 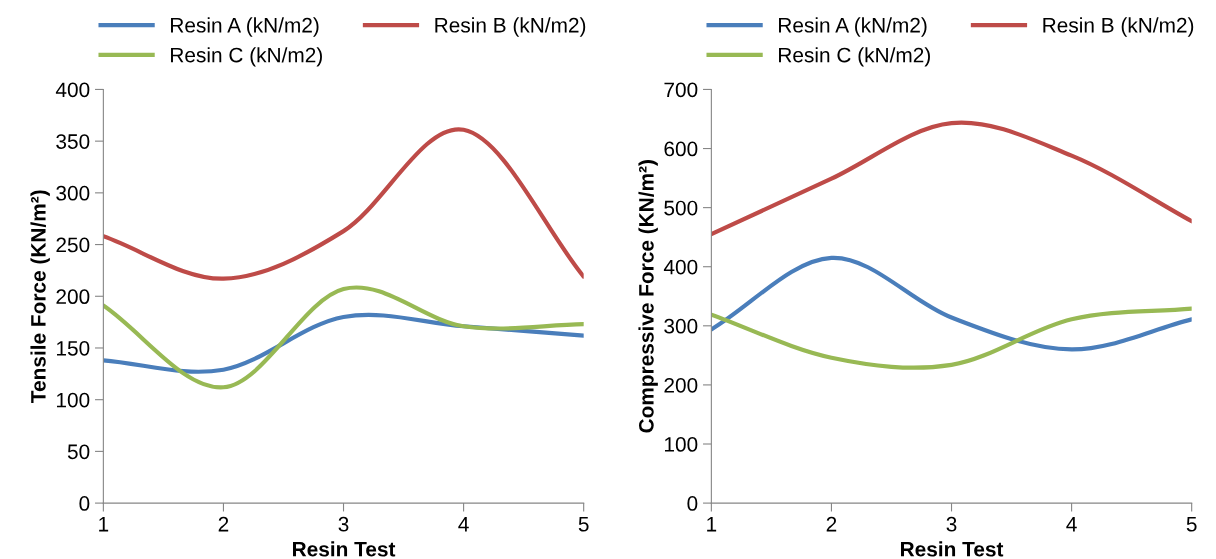 I want to click on y-tick-label: 500, so click(x=681, y=208).